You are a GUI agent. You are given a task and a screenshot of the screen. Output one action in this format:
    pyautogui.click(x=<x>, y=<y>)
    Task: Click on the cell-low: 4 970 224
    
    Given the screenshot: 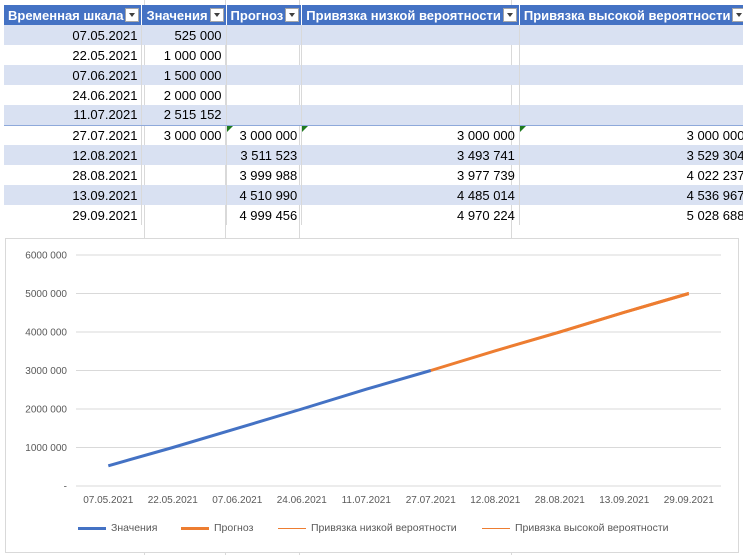 What is the action you would take?
    pyautogui.click(x=410, y=215)
    